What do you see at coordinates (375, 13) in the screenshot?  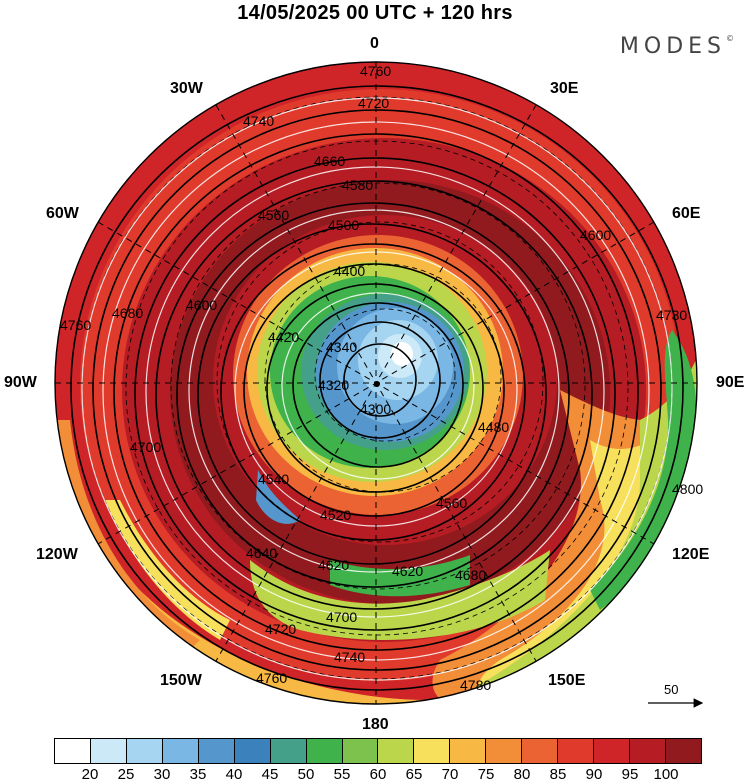 I see `map-title: 14/05/2025 00 UTC + 120 hrs` at bounding box center [375, 13].